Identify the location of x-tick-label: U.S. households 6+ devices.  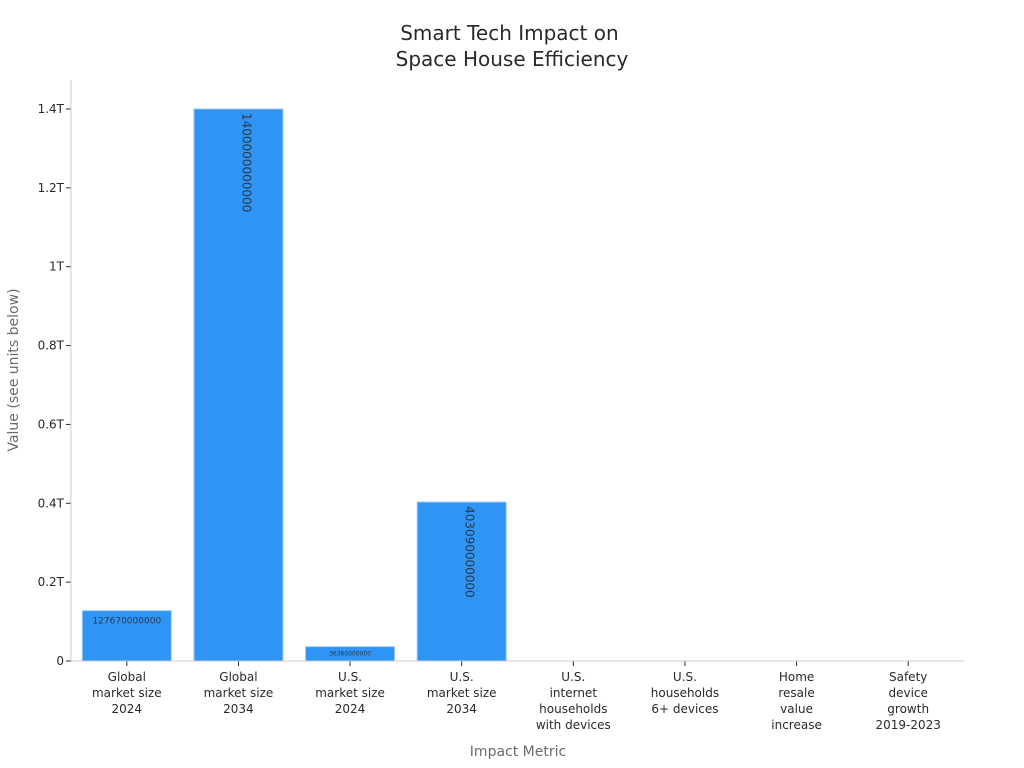
(685, 693).